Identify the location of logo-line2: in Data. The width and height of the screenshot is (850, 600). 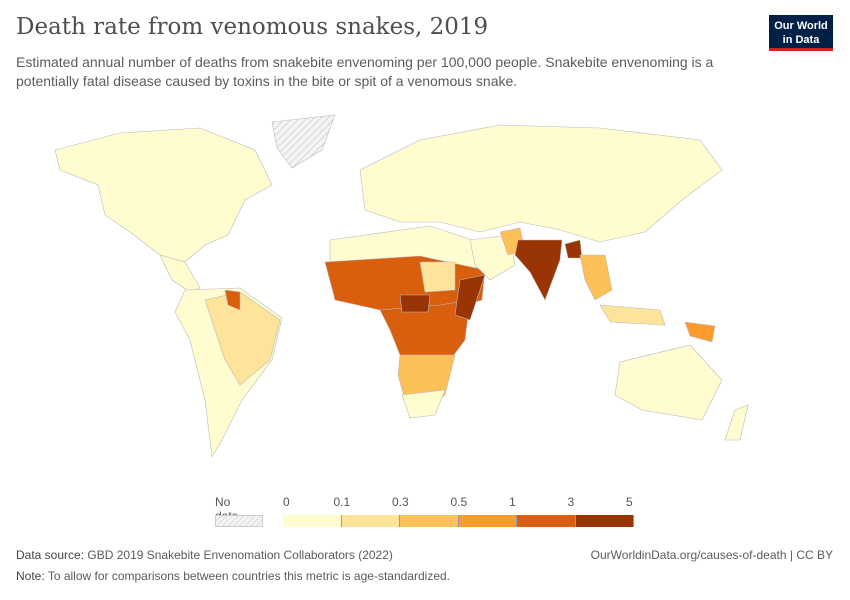
(801, 40).